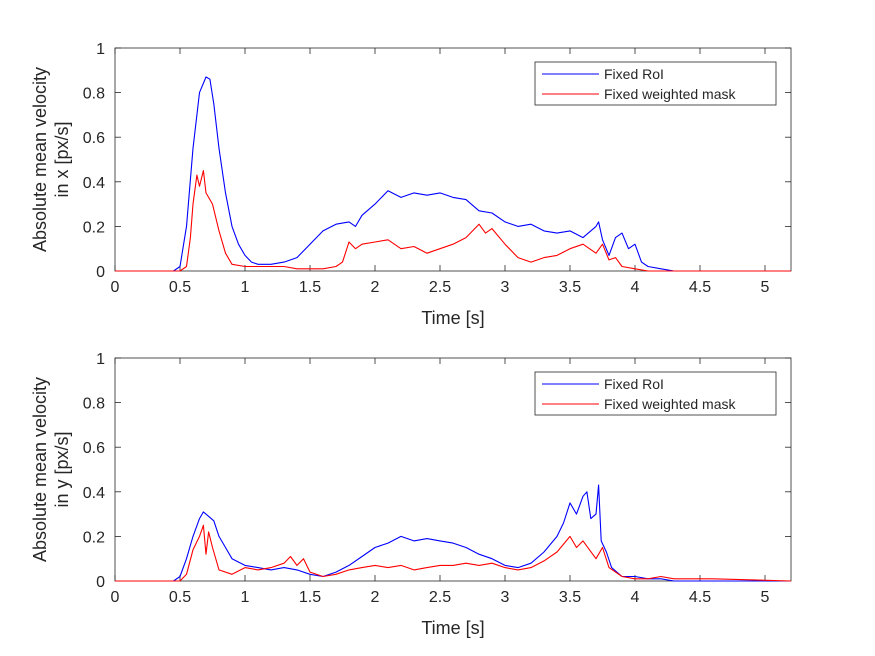 The width and height of the screenshot is (875, 656). I want to click on y-axis-label-line: in y [px/s], so click(62, 469).